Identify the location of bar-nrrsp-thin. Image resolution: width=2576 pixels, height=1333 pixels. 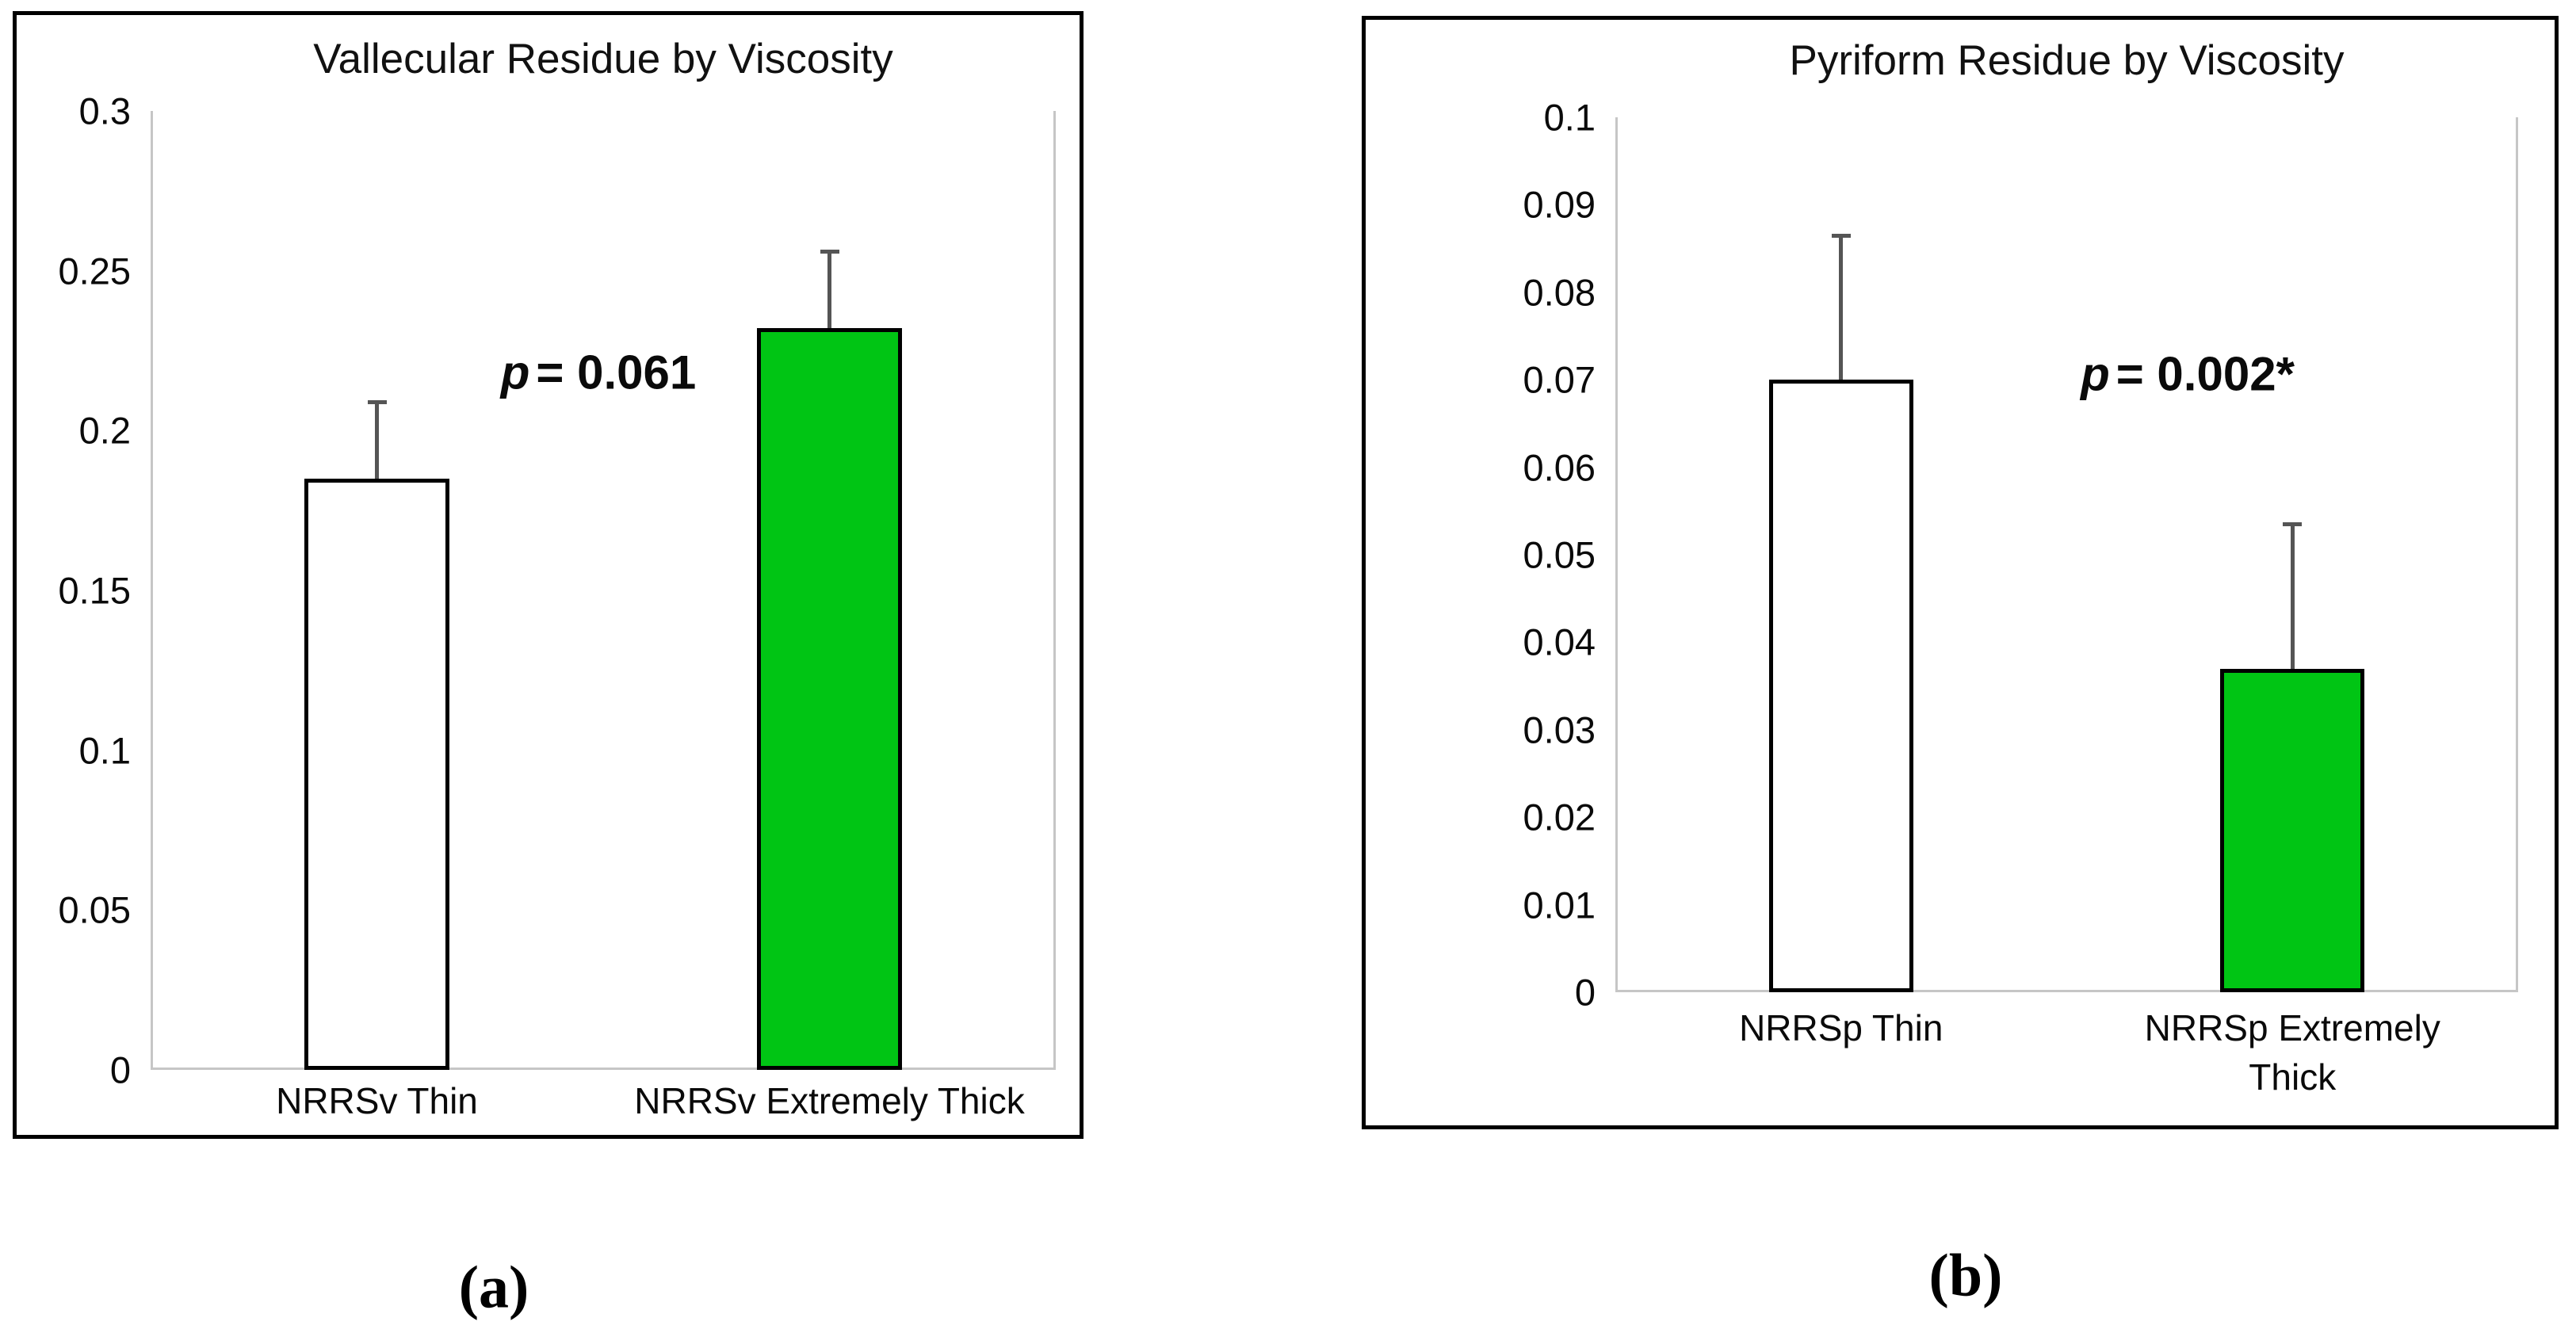
(1840, 686).